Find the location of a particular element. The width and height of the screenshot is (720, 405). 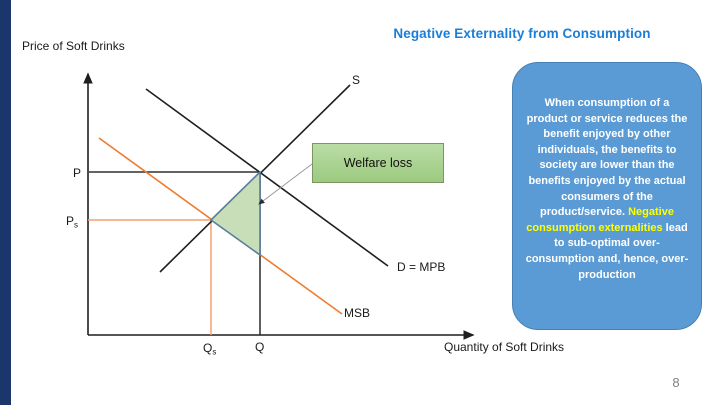

demand-label: D = MPB is located at coordinates (421, 267).